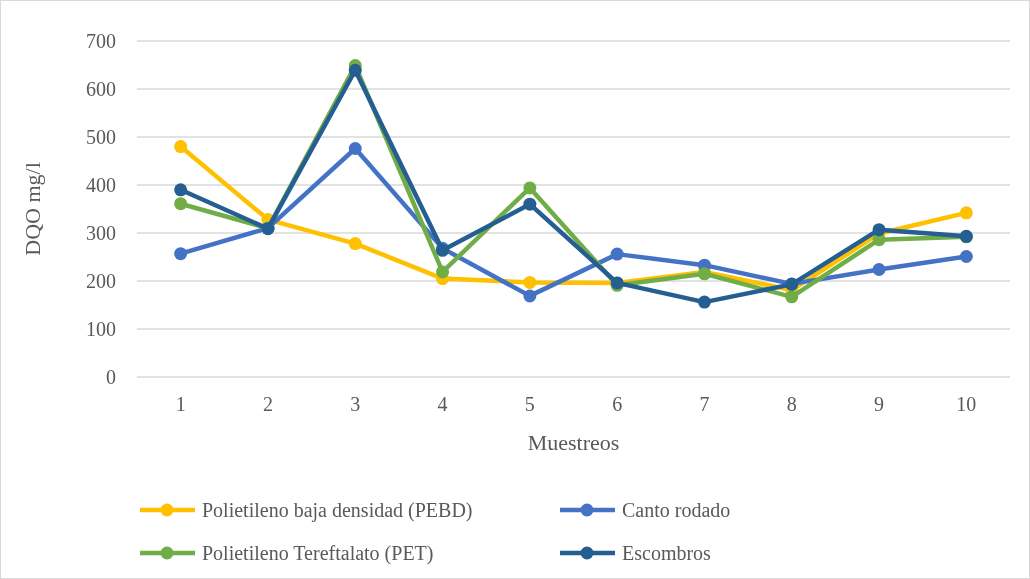 This screenshot has width=1030, height=579. What do you see at coordinates (318, 553) in the screenshot?
I see `legend-label: Polietileno Tereftalato (PET)` at bounding box center [318, 553].